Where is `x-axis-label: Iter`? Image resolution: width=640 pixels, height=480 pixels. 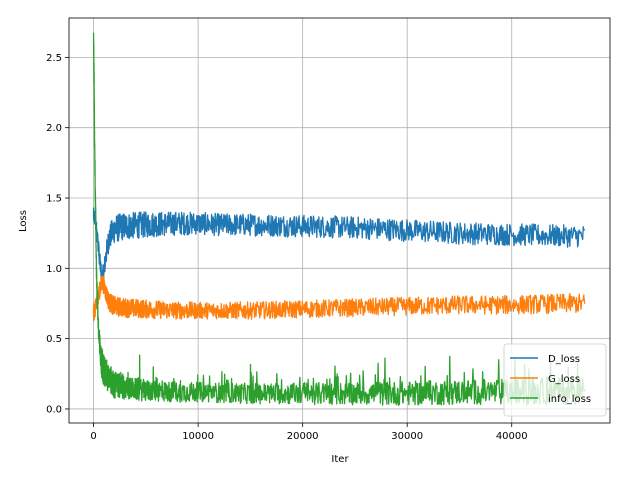
x-axis-label: Iter is located at coordinates (340, 459).